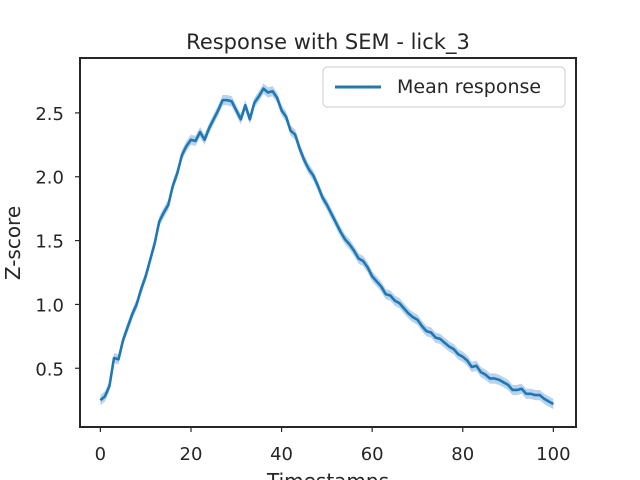  What do you see at coordinates (281, 454) in the screenshot?
I see `x-tick-label: 40` at bounding box center [281, 454].